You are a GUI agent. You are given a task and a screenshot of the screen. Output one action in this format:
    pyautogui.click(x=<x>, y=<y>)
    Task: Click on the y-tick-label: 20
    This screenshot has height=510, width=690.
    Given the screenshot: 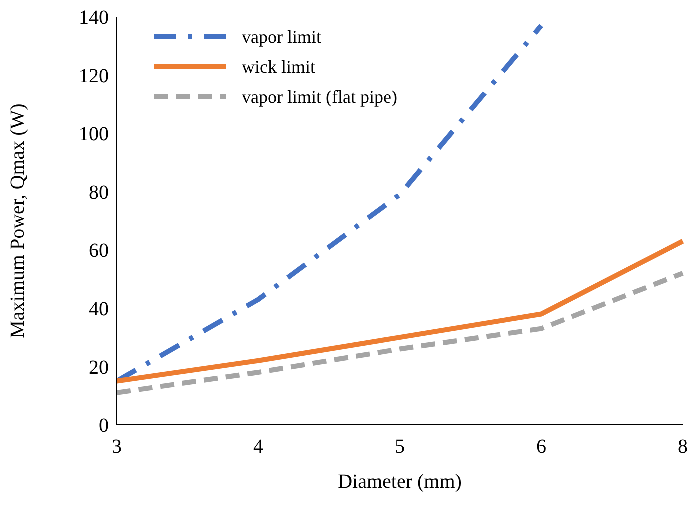 What is the action you would take?
    pyautogui.click(x=99, y=367)
    